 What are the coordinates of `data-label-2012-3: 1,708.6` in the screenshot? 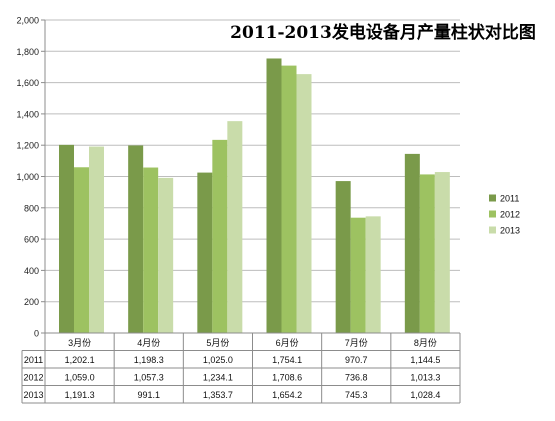 It's located at (287, 377).